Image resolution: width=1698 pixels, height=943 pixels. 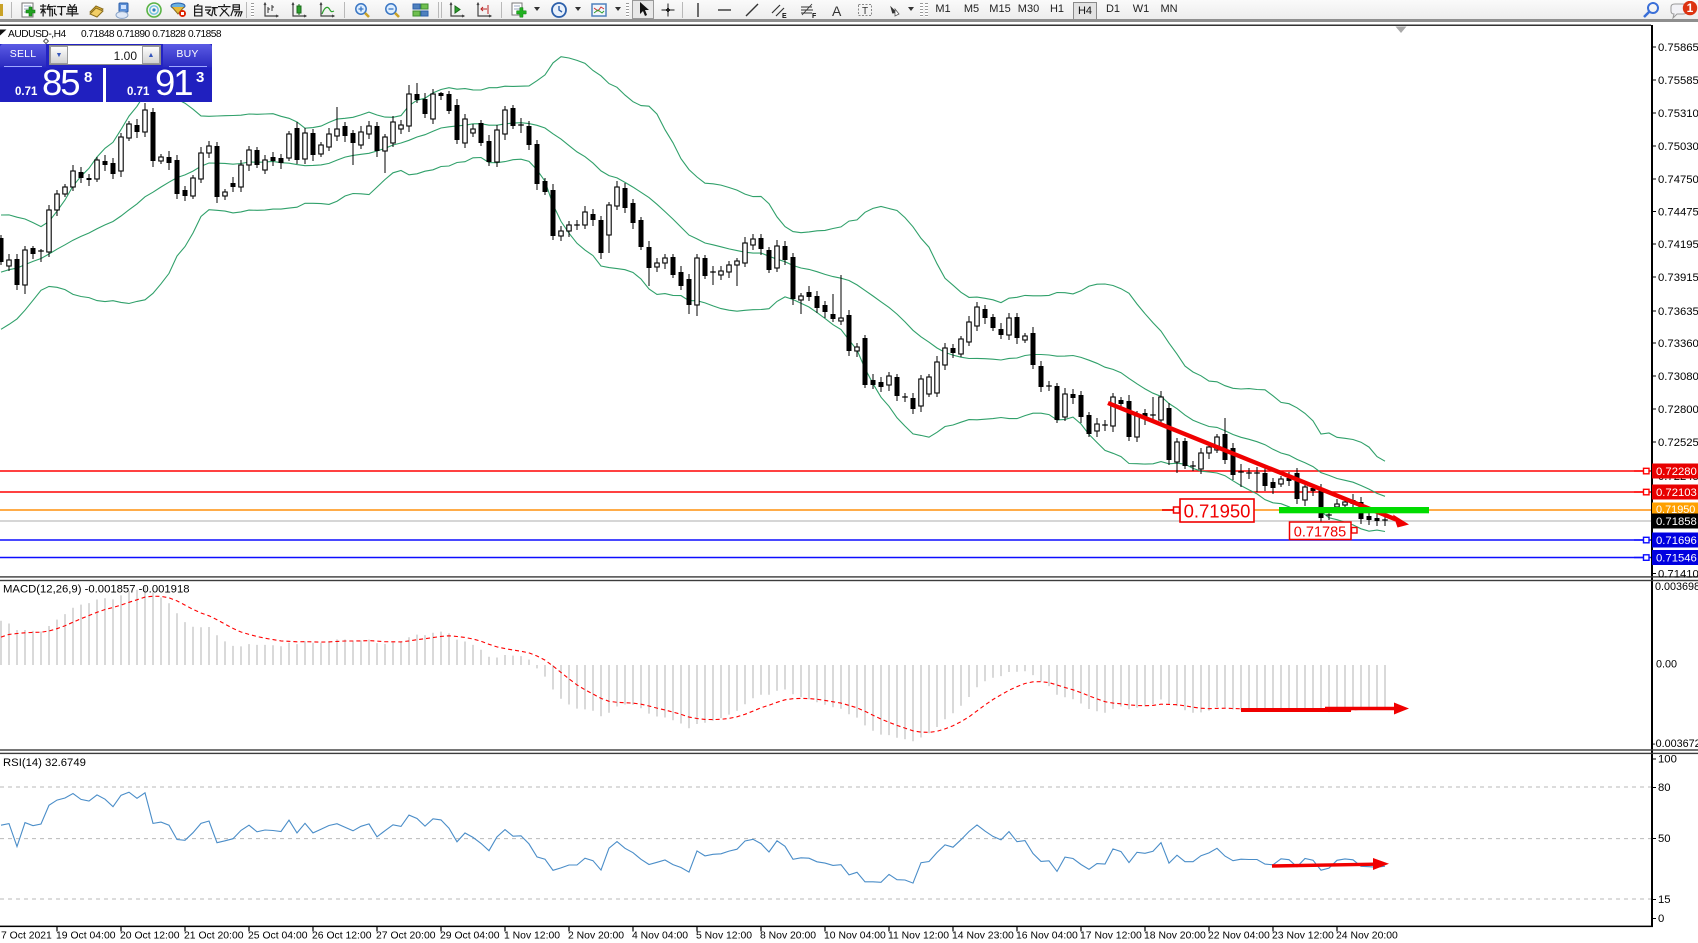 What do you see at coordinates (1676, 522) in the screenshot?
I see `svg-text: 0.71858` at bounding box center [1676, 522].